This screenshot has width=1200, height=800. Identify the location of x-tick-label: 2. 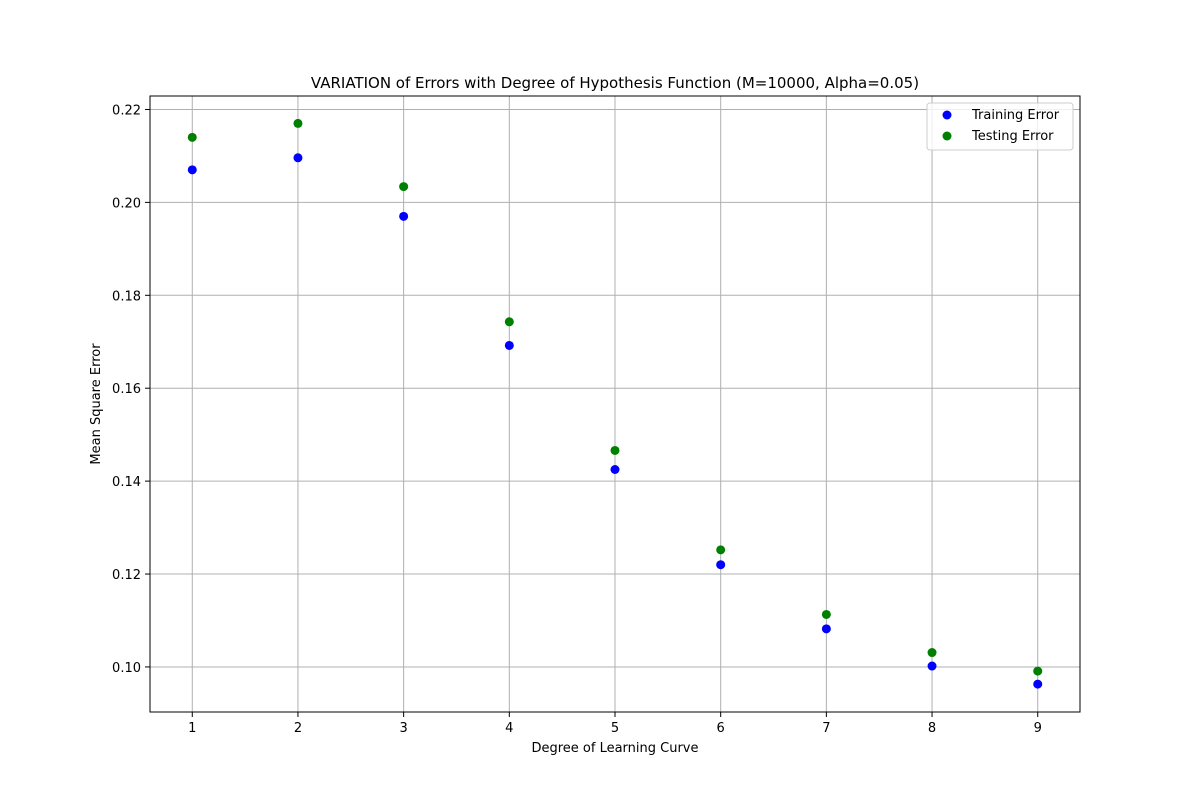
(298, 728).